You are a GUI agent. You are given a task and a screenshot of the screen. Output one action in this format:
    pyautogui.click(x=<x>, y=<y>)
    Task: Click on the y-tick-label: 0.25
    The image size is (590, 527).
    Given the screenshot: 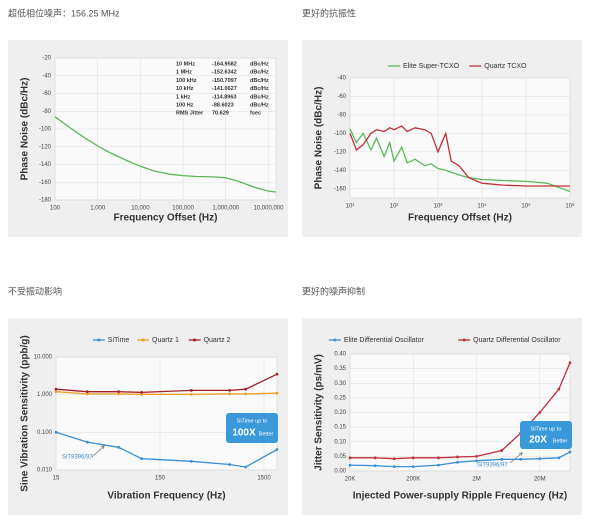 What is the action you would take?
    pyautogui.click(x=340, y=398)
    